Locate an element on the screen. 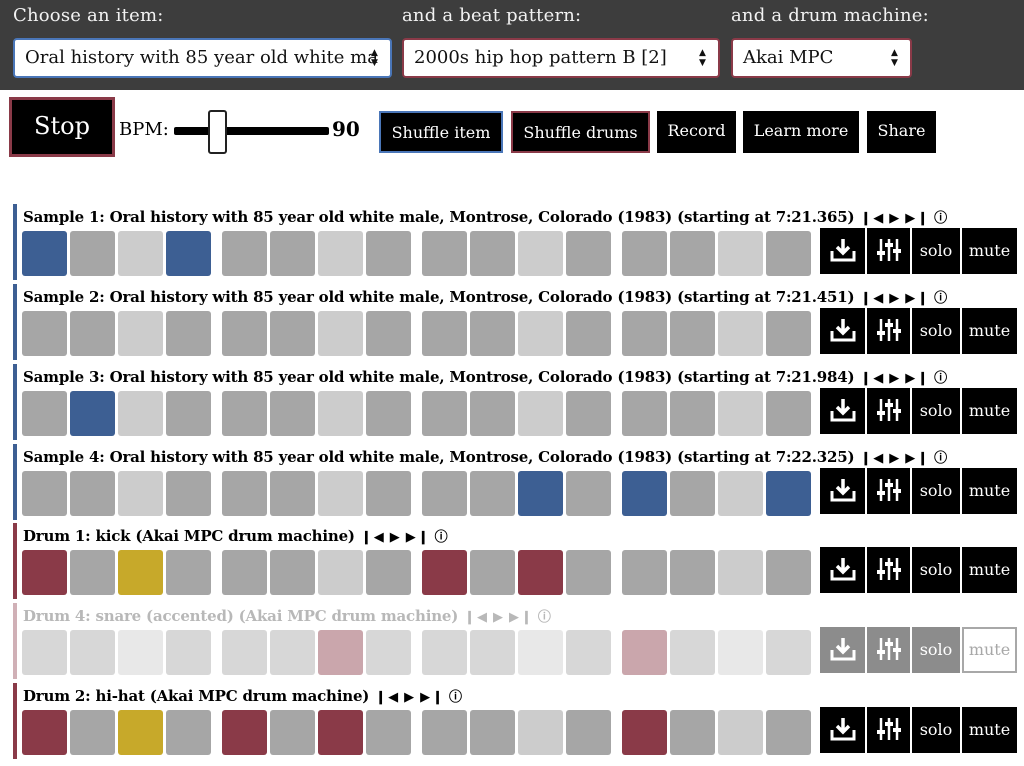 Image resolution: width=1024 pixels, height=766 pixels. record-button: Record is located at coordinates (696, 132).